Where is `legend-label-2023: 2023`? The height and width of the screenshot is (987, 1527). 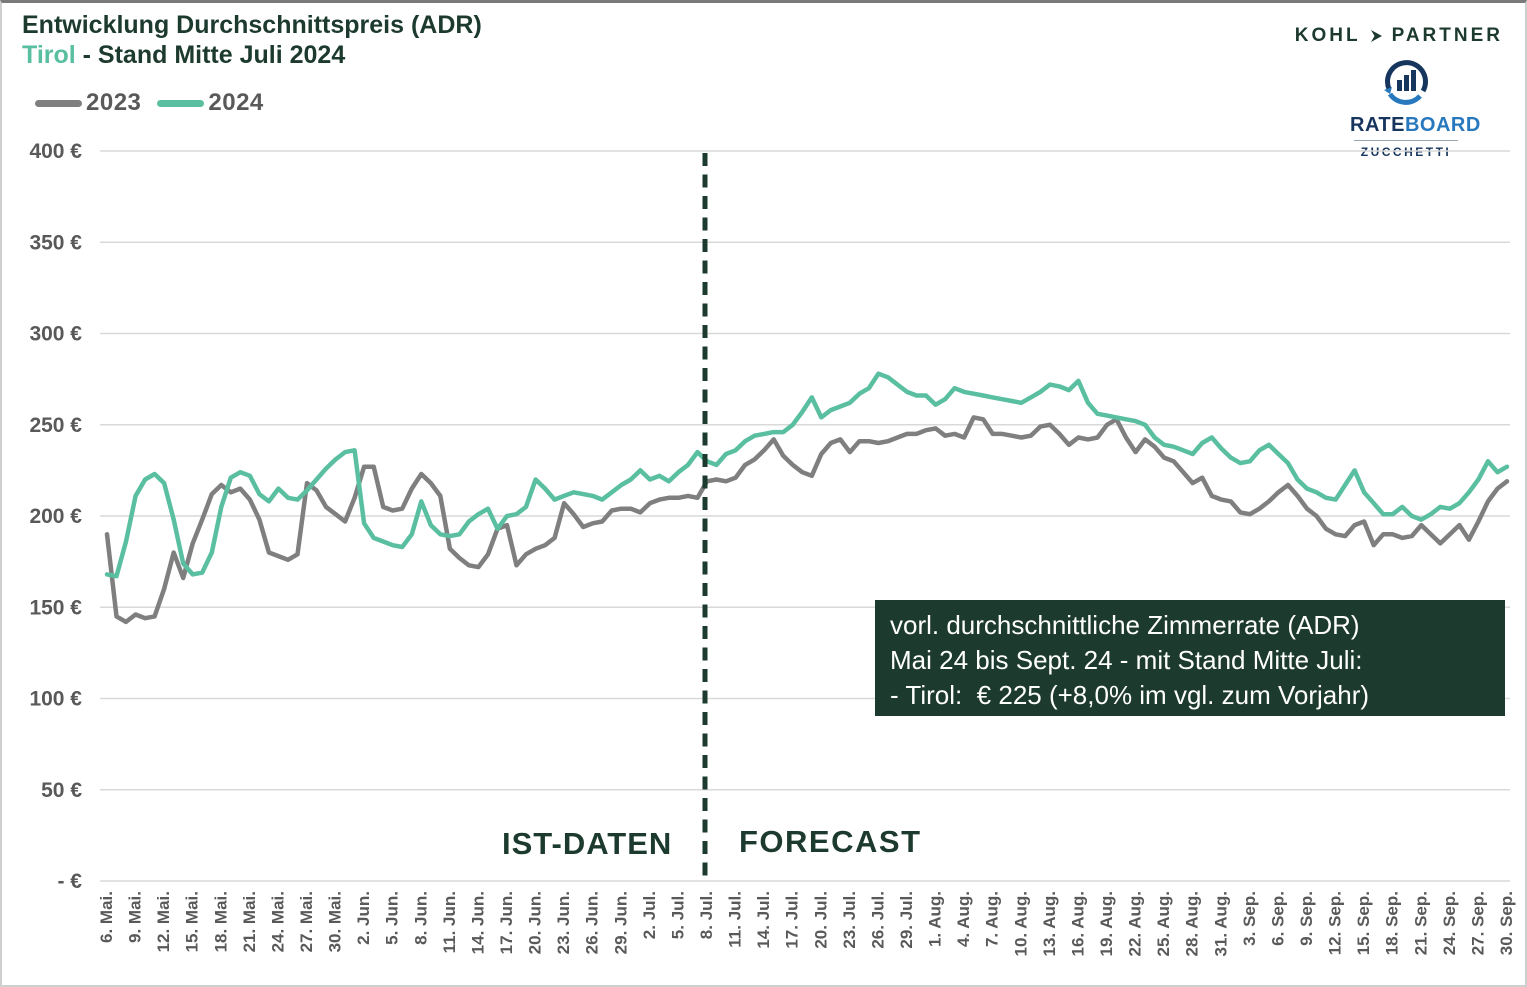 legend-label-2023: 2023 is located at coordinates (114, 102).